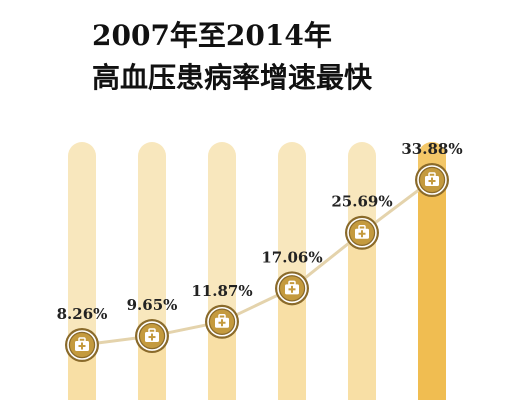 Image resolution: width=516 pixels, height=400 pixels. I want to click on data-label-3: 11.87%, so click(221, 291).